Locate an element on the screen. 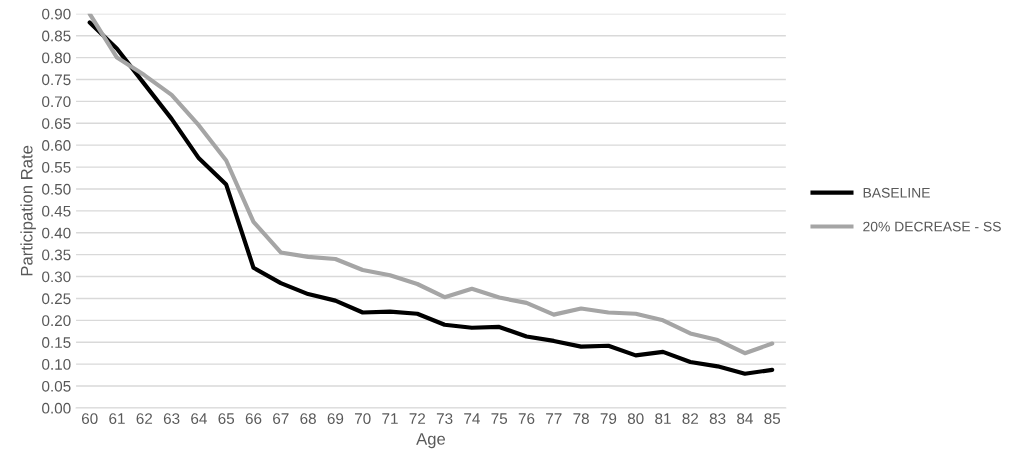 The height and width of the screenshot is (476, 1014). x-tick-label: 71 is located at coordinates (390, 418).